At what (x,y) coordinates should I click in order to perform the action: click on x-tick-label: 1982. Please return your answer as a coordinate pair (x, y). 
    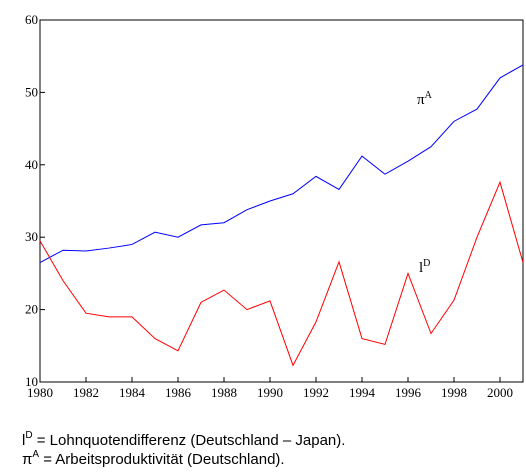
    Looking at the image, I should click on (86, 392).